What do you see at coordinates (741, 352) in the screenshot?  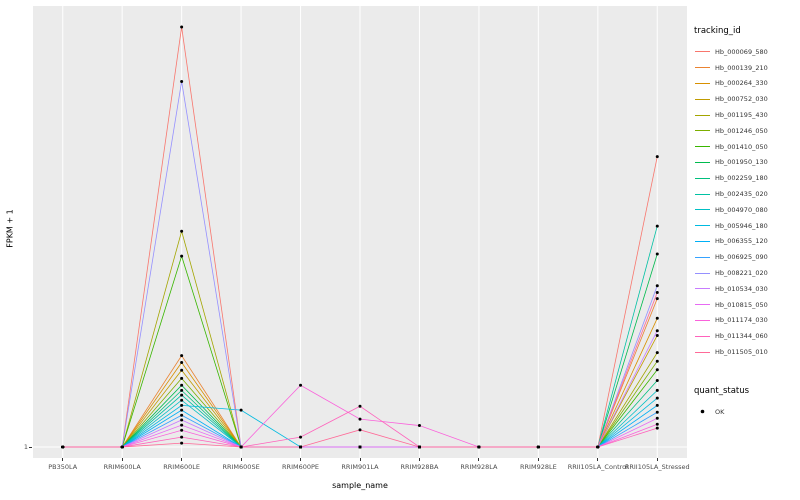 I see `legend-item-label: Hb_011505_010` at bounding box center [741, 352].